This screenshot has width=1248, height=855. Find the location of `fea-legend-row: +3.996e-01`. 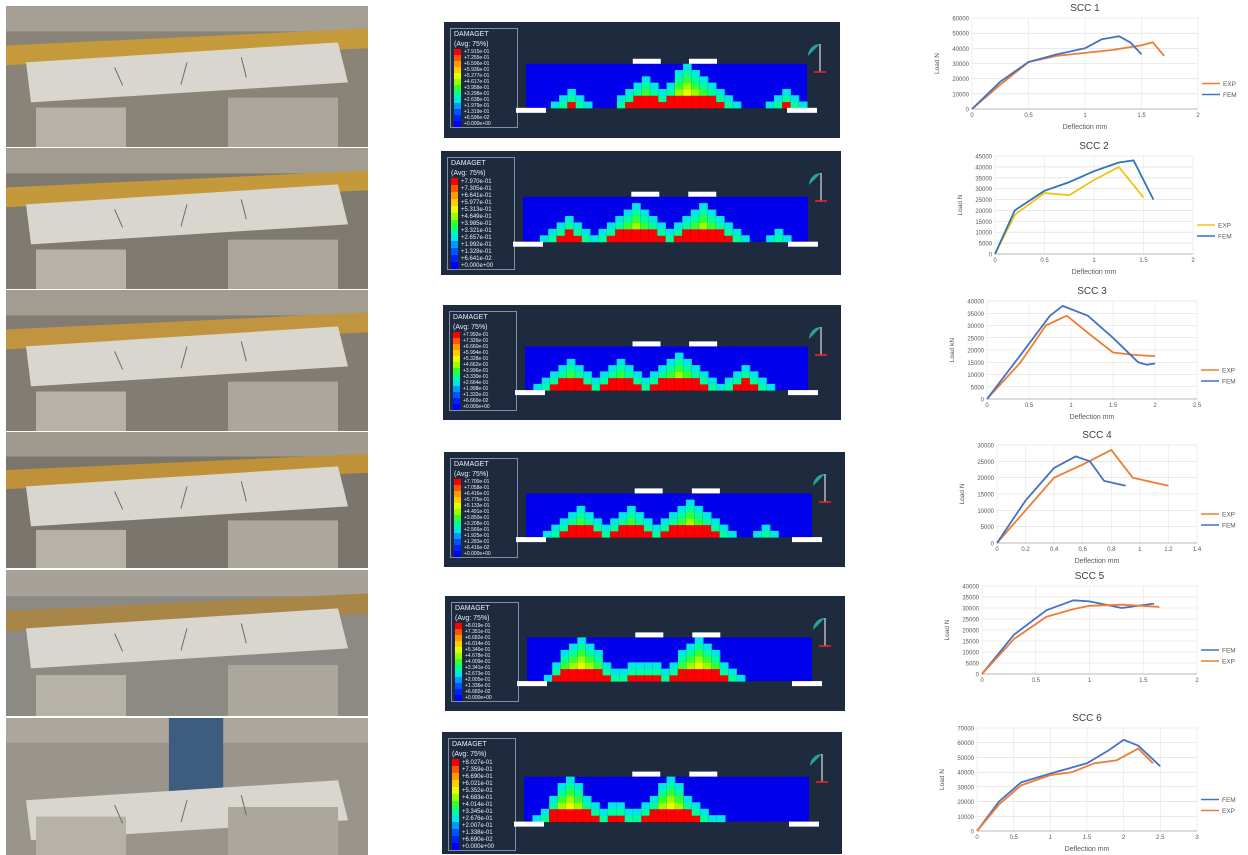

fea-legend-row: +3.996e-01 is located at coordinates (483, 371).